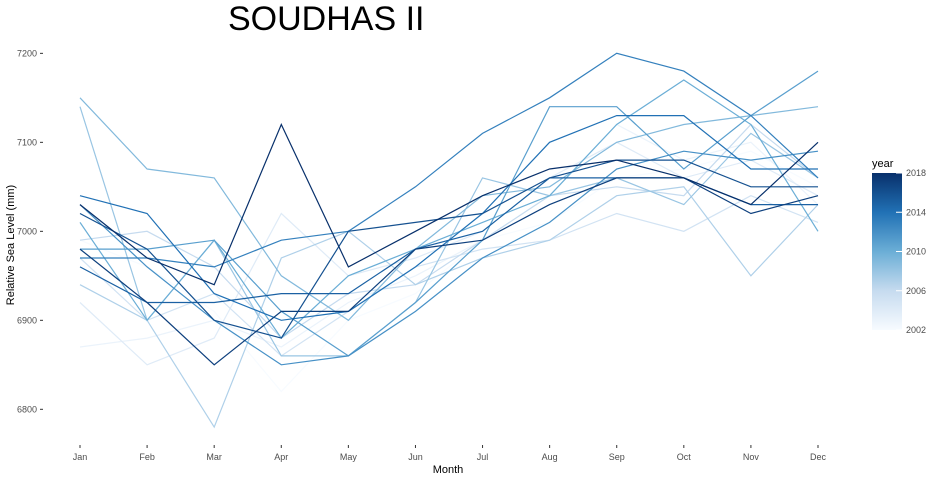 This screenshot has width=940, height=480. Describe the element at coordinates (916, 212) in the screenshot. I see `legend-label-2014: 2014` at that location.